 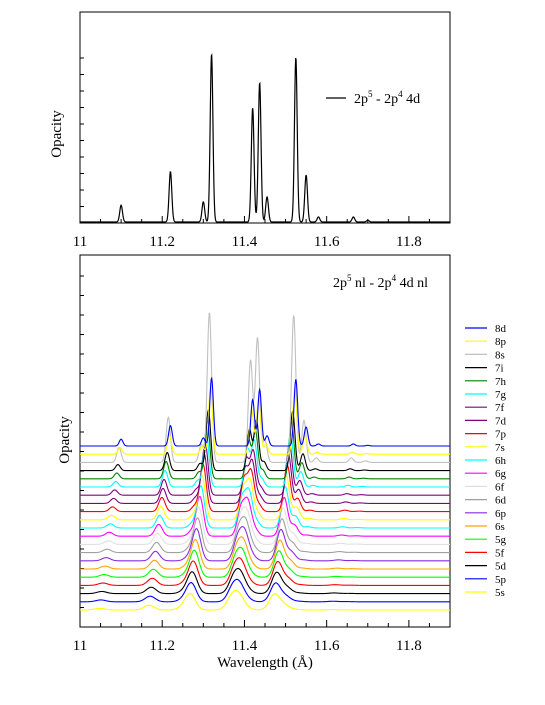 I want to click on legend-label-7s: 7s, so click(x=500, y=448).